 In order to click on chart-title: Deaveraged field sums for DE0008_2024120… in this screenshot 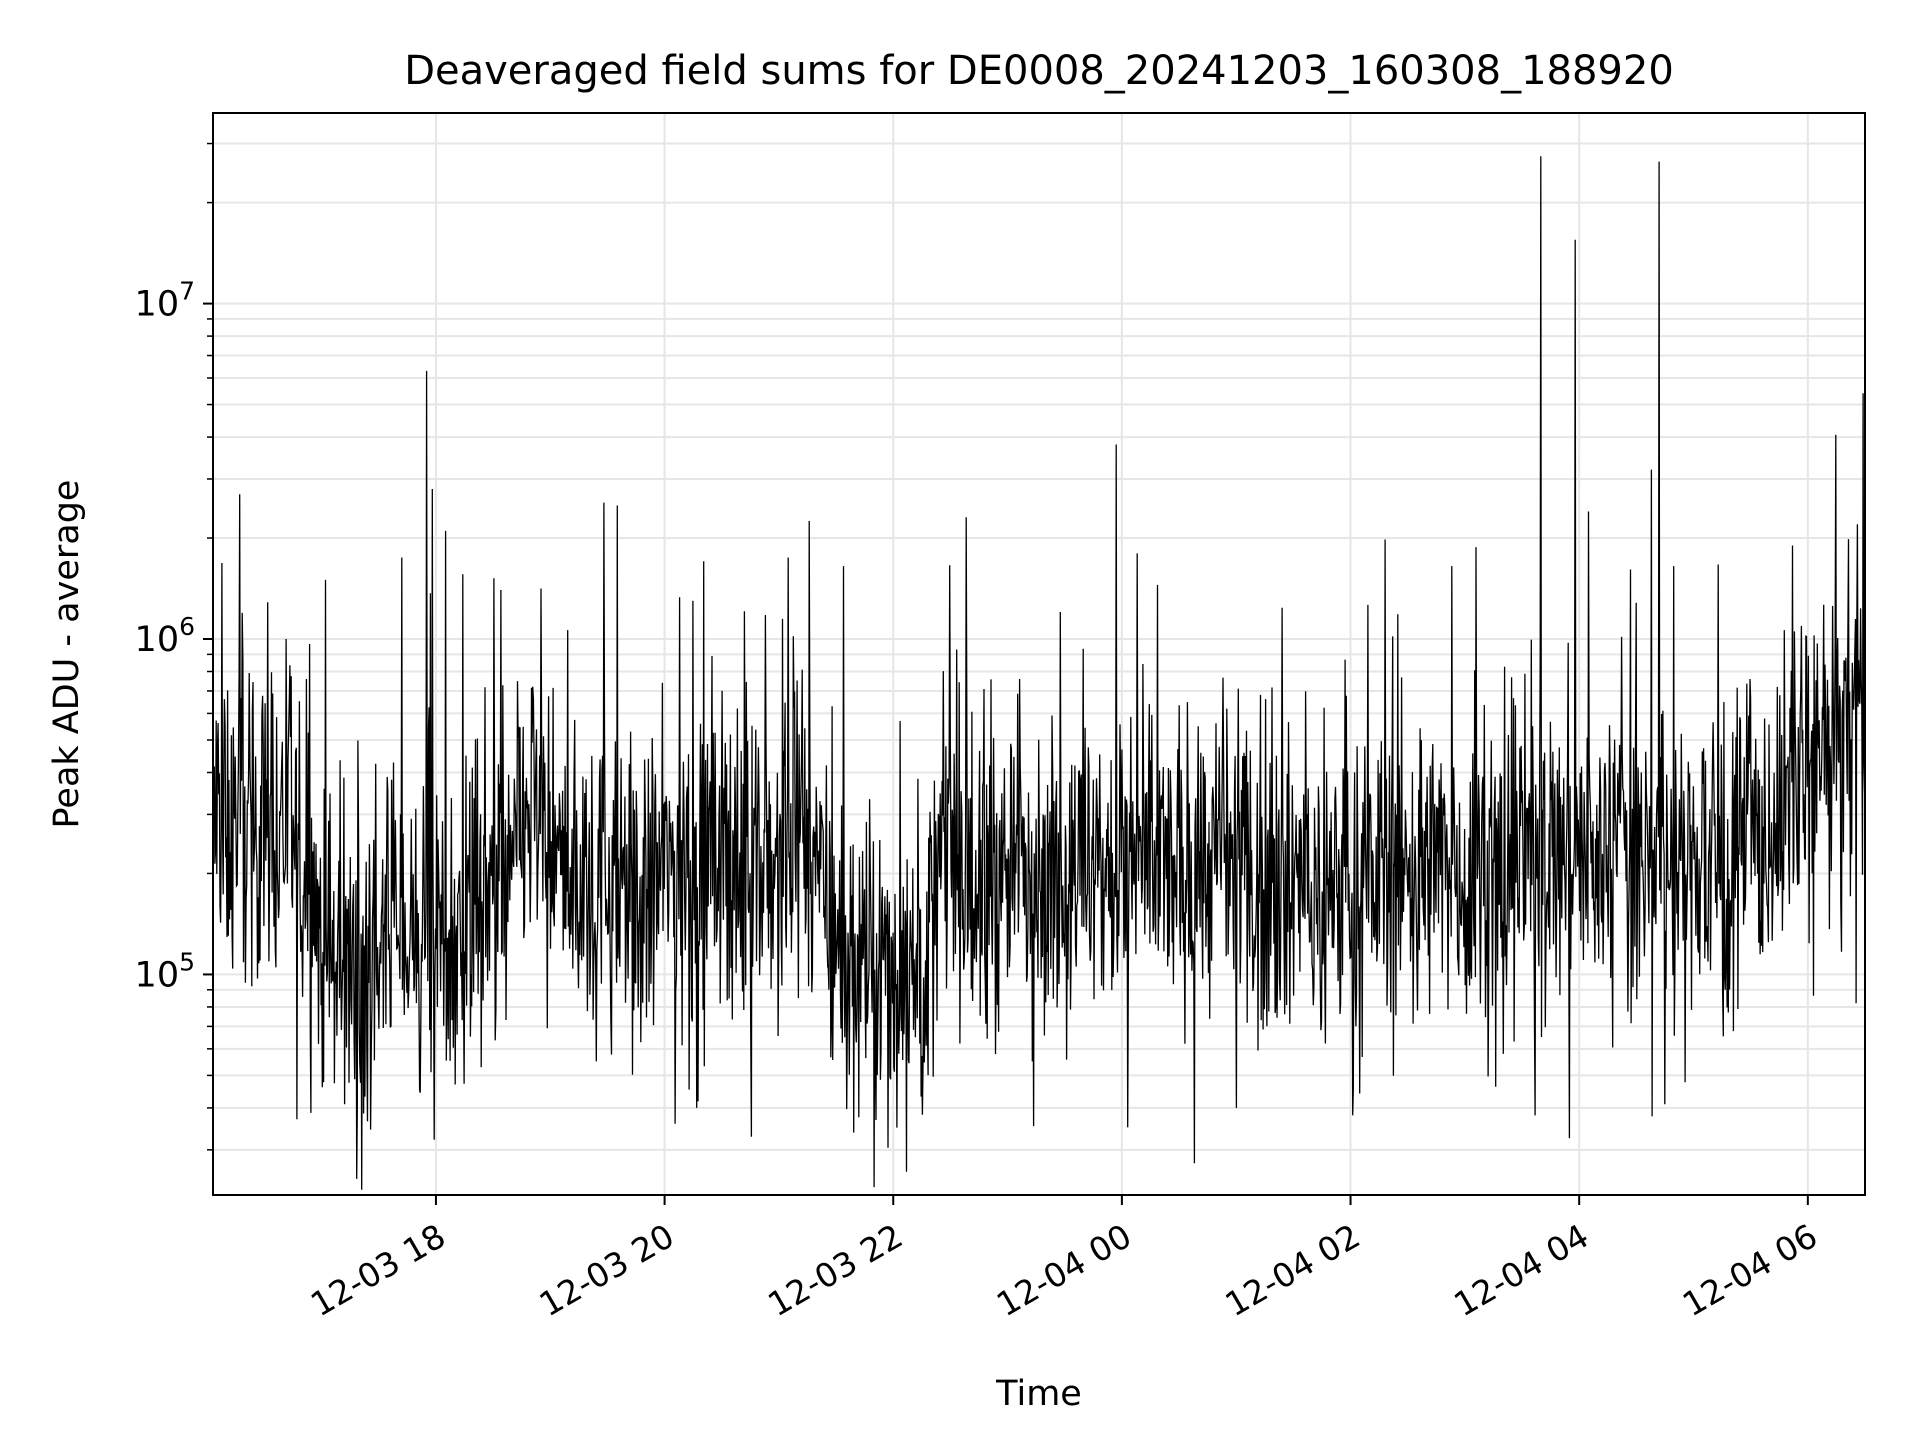, I will do `click(1039, 71)`.